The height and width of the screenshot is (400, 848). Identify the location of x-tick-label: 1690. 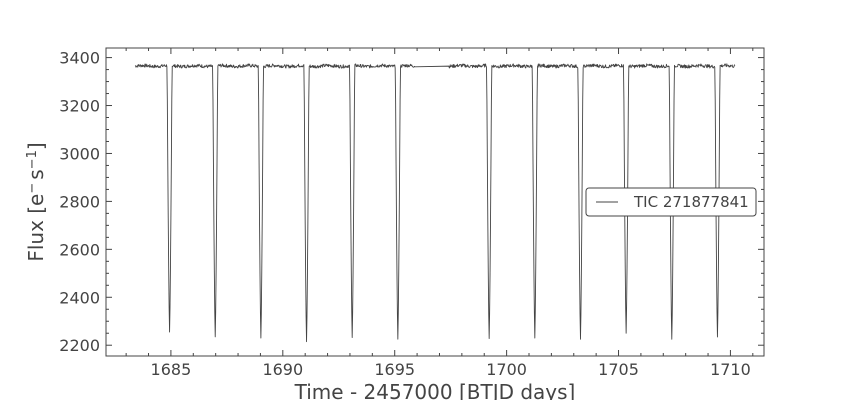
(282, 369).